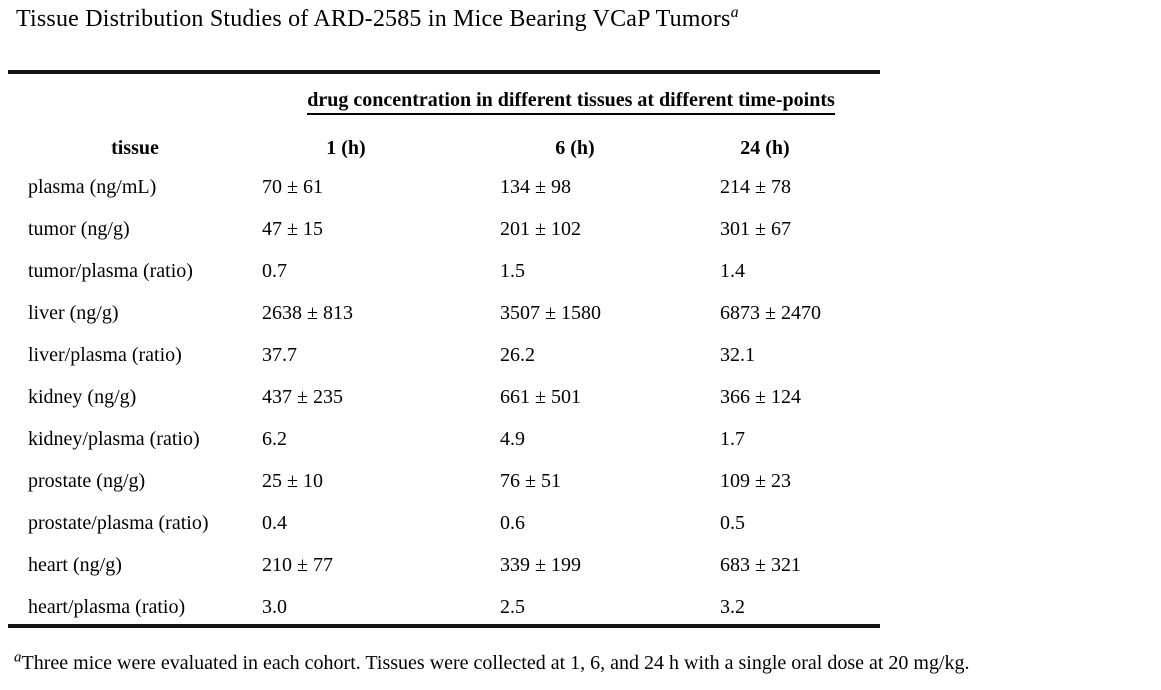  I want to click on tissue-label: plasma (ng/mL), so click(92, 186).